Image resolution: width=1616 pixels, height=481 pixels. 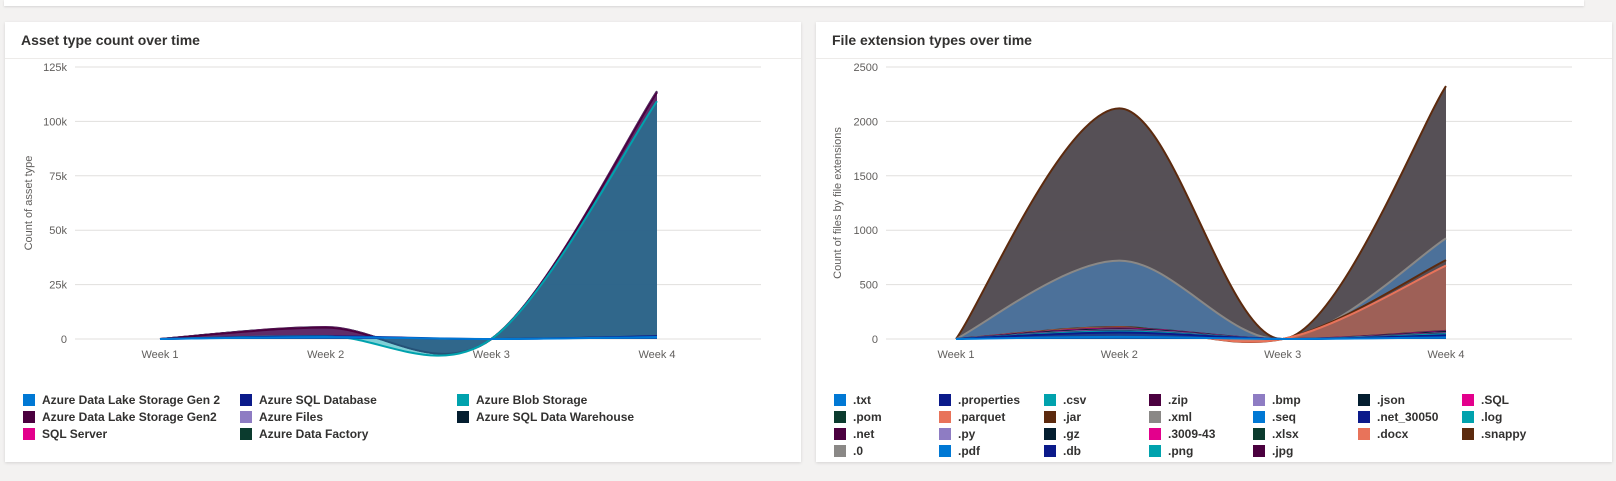 I want to click on legend-item-bmp: .bmp, so click(x=1305, y=400).